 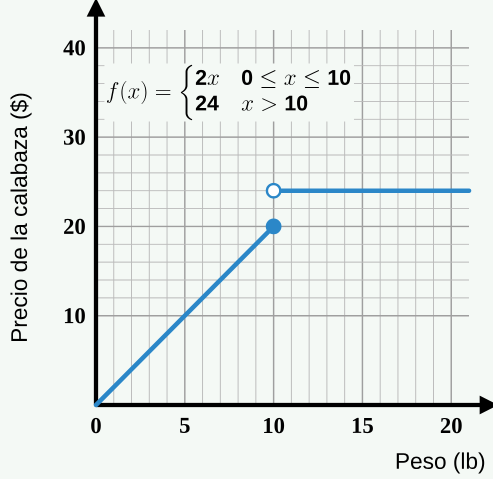 What do you see at coordinates (74, 48) in the screenshot?
I see `y-tick-label: 40` at bounding box center [74, 48].